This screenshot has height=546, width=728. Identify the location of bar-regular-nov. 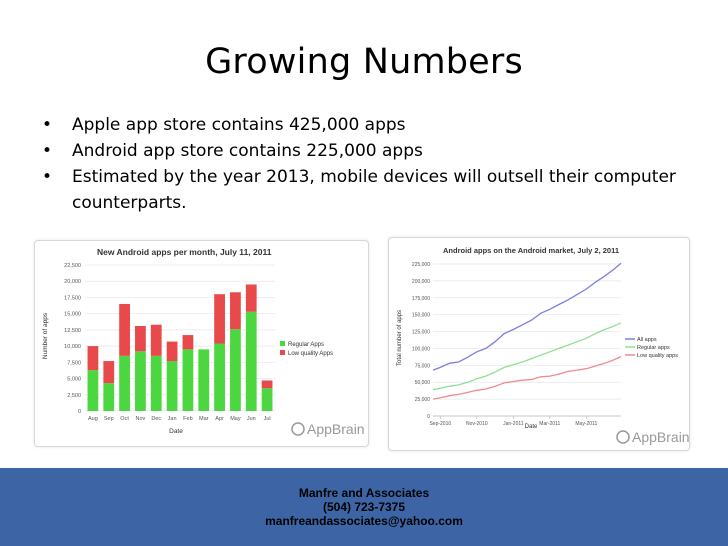
(140, 381).